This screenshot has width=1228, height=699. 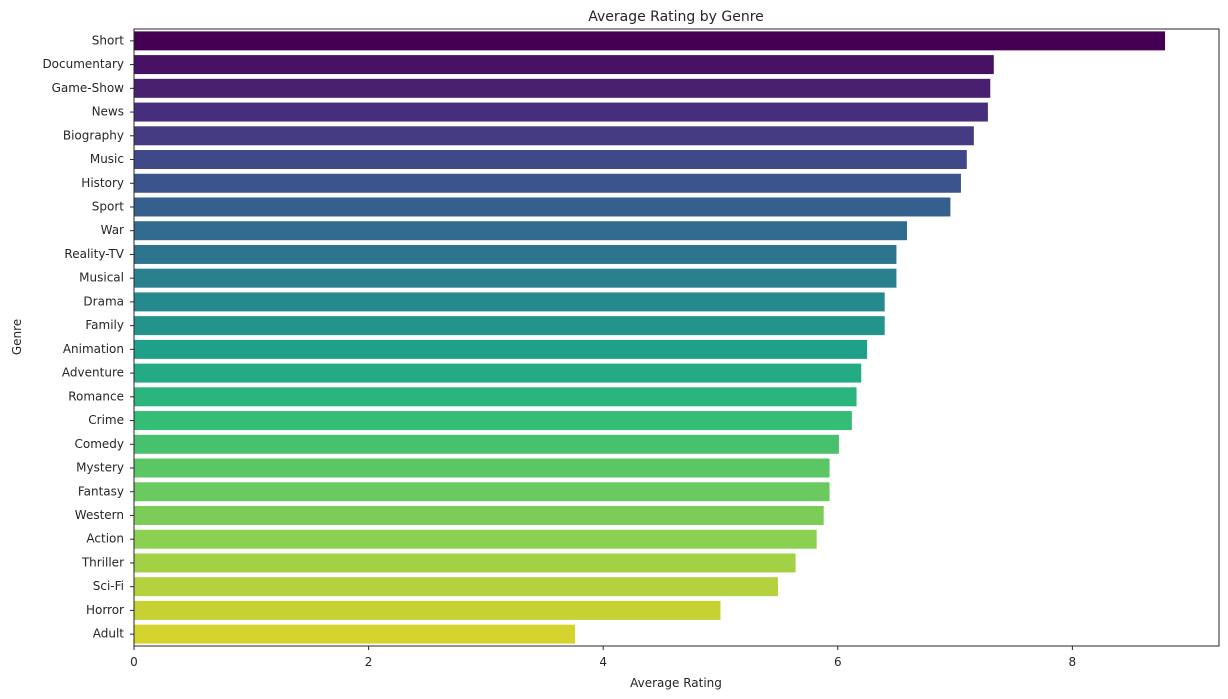 What do you see at coordinates (83, 64) in the screenshot?
I see `y-tick-label: Documentary` at bounding box center [83, 64].